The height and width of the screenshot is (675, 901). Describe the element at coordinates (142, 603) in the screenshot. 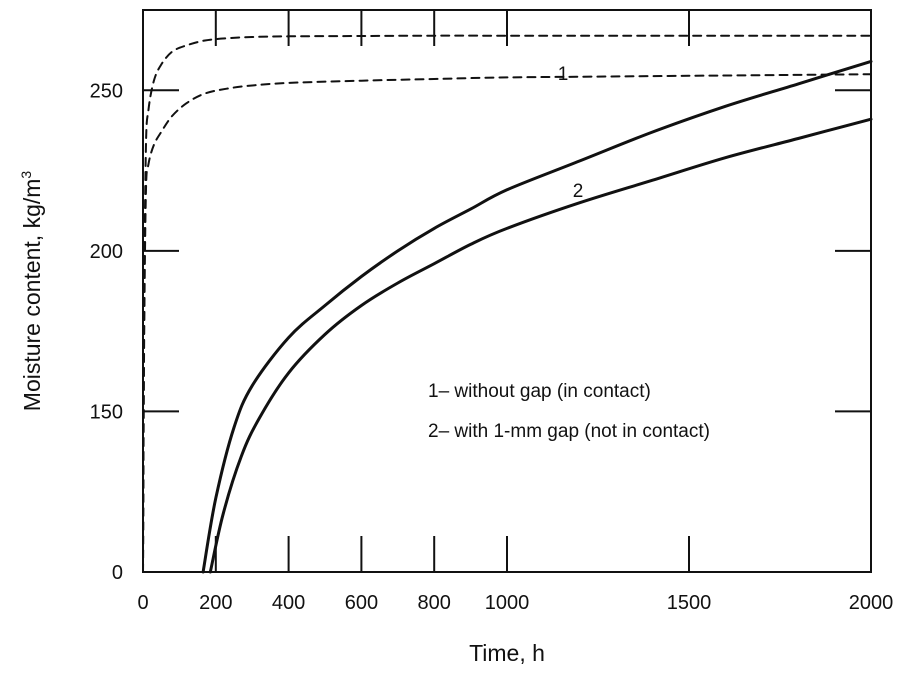

I see `x-tick-label-0: 0` at that location.